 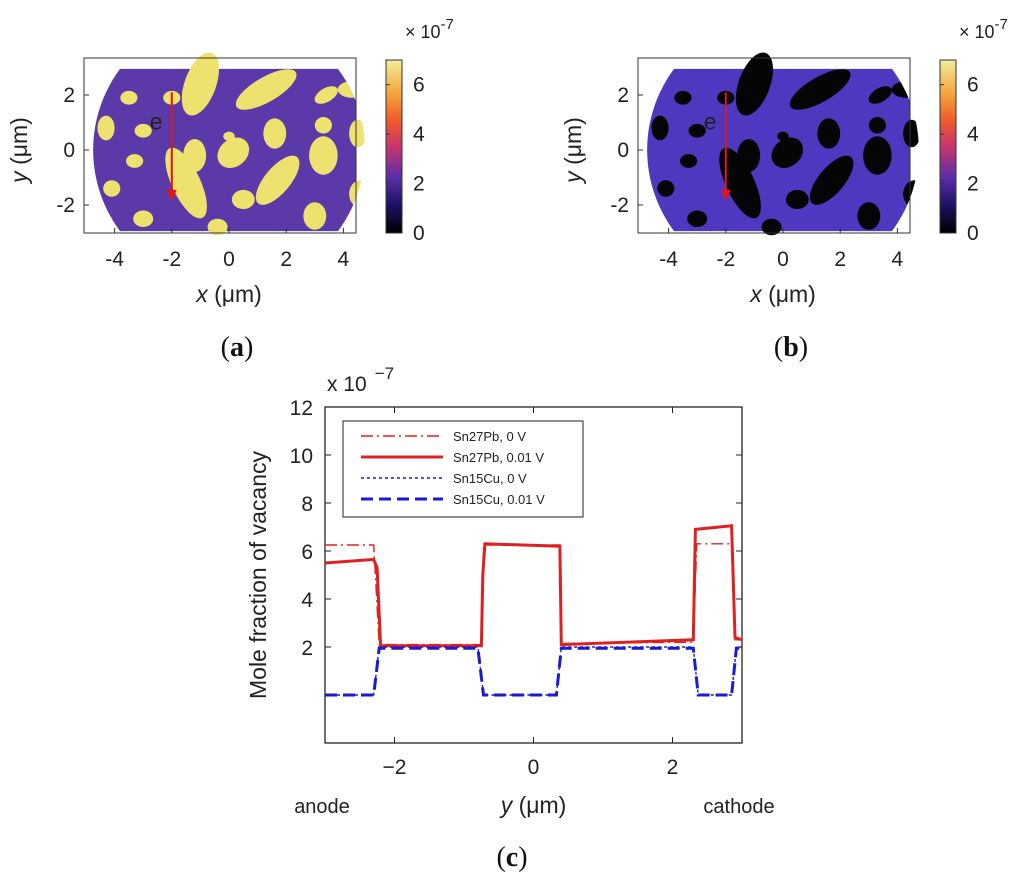 I want to click on y-tick-label: 8, so click(x=307, y=504).